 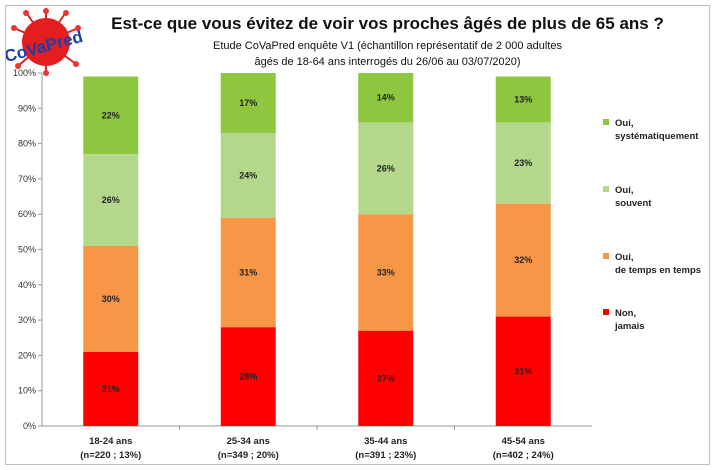 I want to click on y-tick-label: 100%, so click(x=24, y=73).